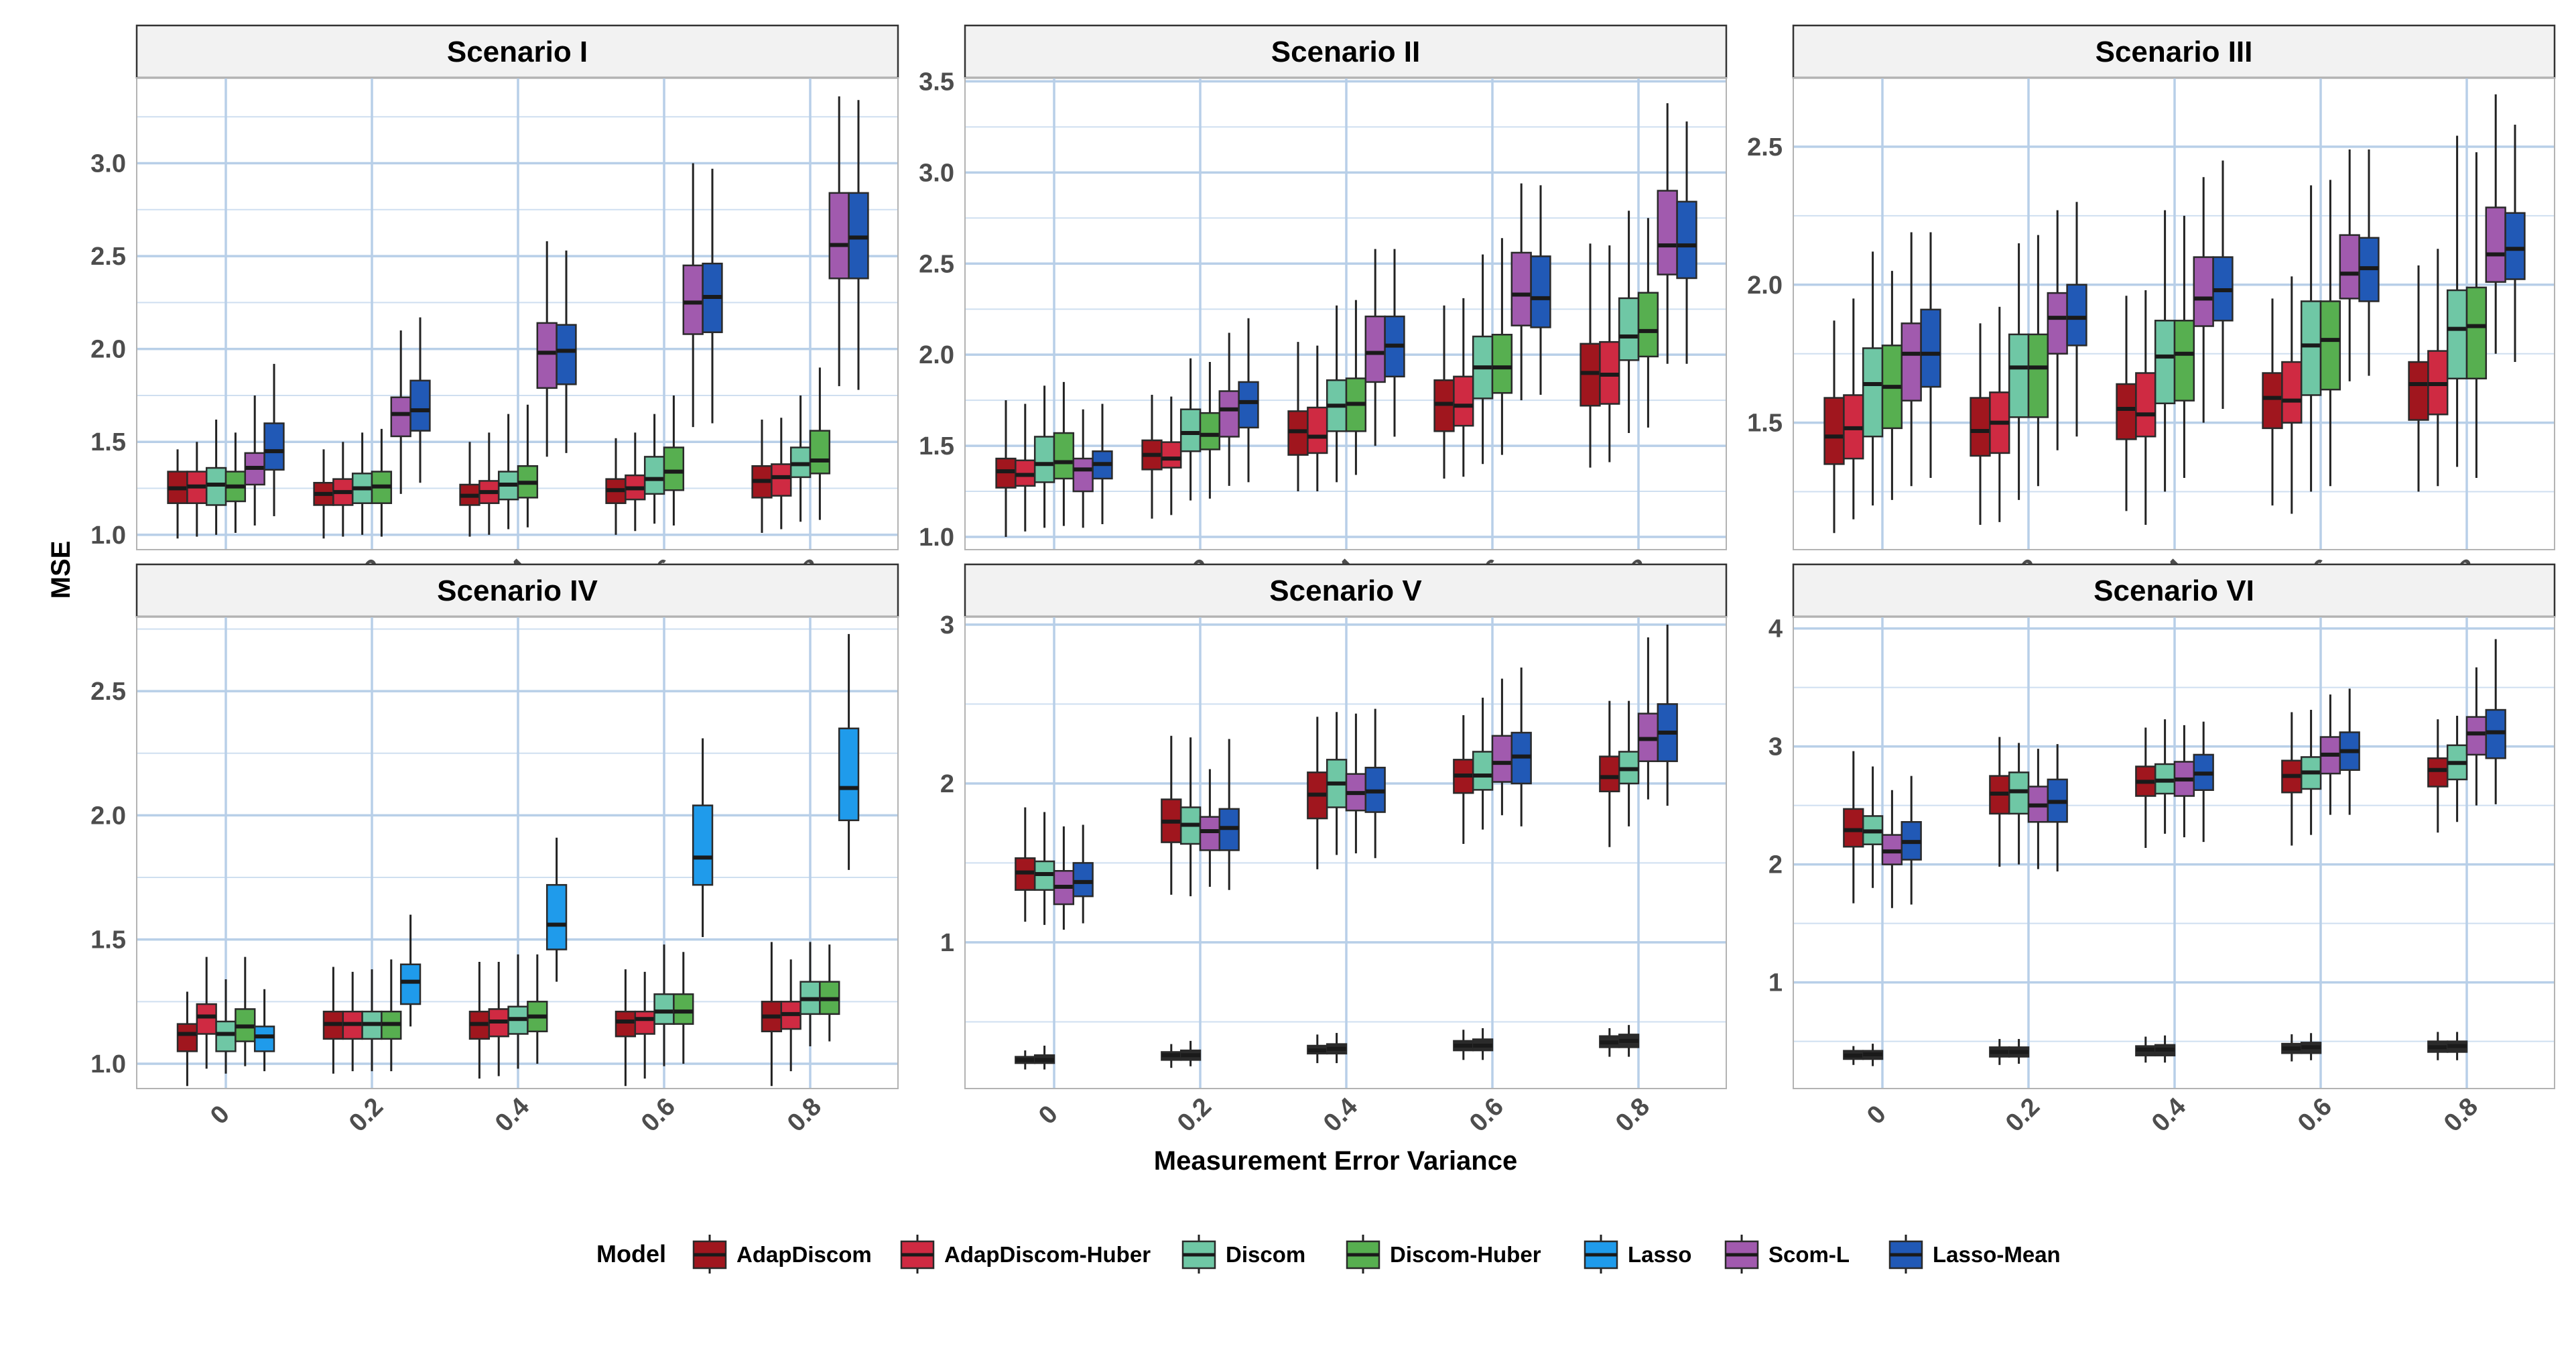  Describe the element at coordinates (804, 1254) in the screenshot. I see `legend-label: AdapDiscom` at that location.